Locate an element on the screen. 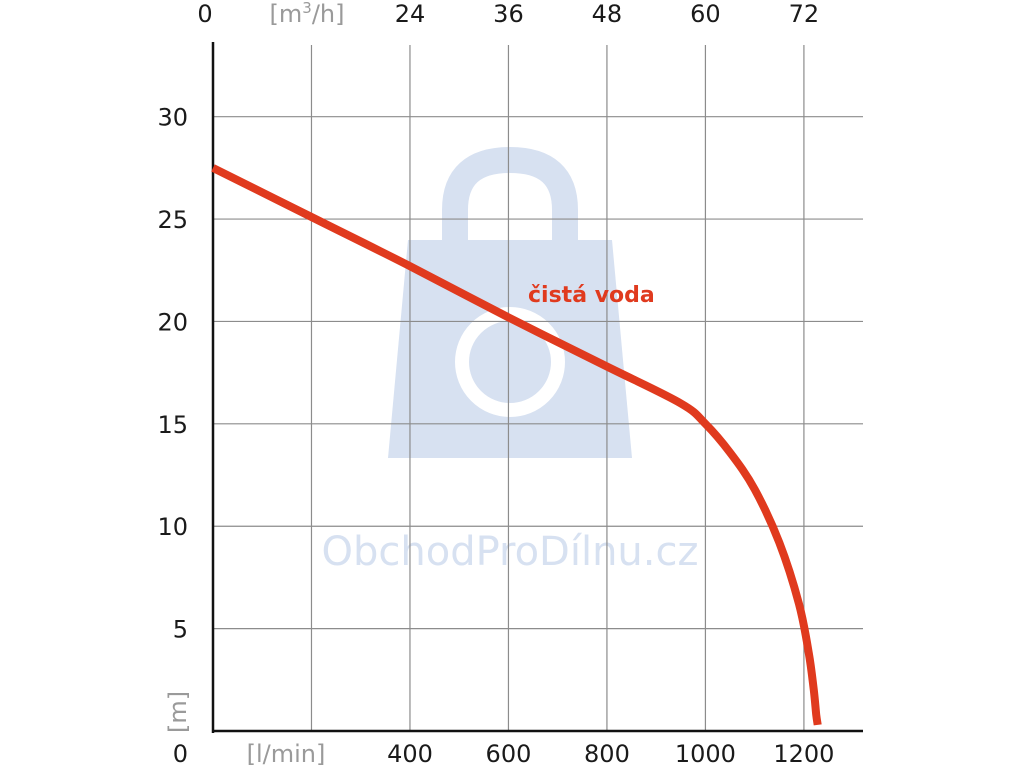 The image size is (1024, 768). y-tick-label-5: 5 is located at coordinates (180, 630).